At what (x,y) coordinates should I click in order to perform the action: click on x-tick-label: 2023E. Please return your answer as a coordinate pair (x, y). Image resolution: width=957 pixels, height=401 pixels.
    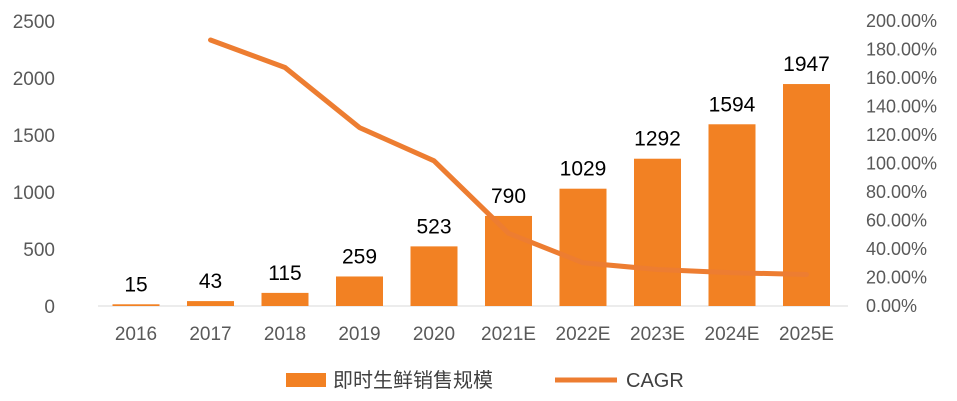
    Looking at the image, I should click on (657, 334).